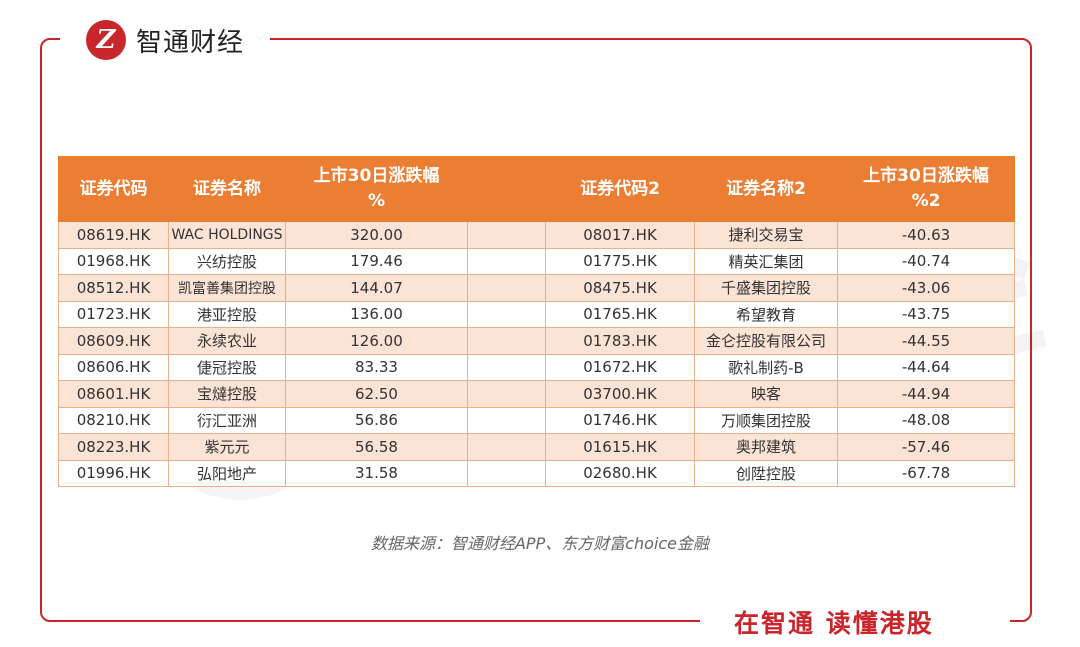 The width and height of the screenshot is (1080, 647). I want to click on header-code: 证券代码, so click(113, 189).